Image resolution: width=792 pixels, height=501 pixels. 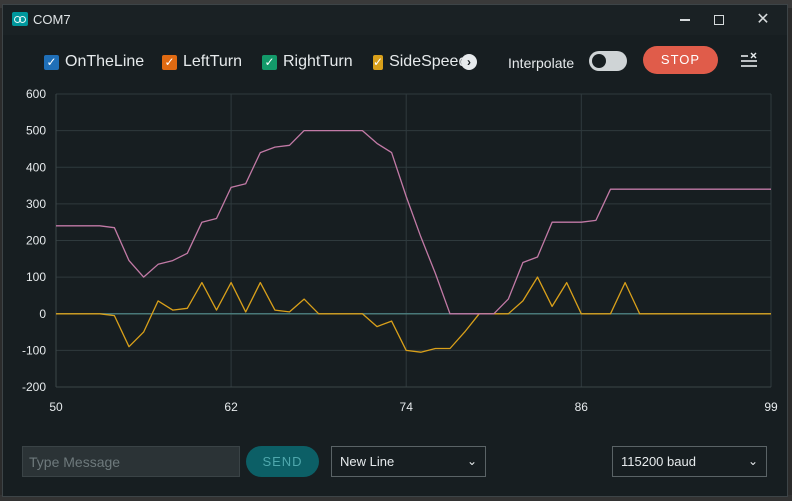 I want to click on x-tick-label: 62, so click(x=231, y=407).